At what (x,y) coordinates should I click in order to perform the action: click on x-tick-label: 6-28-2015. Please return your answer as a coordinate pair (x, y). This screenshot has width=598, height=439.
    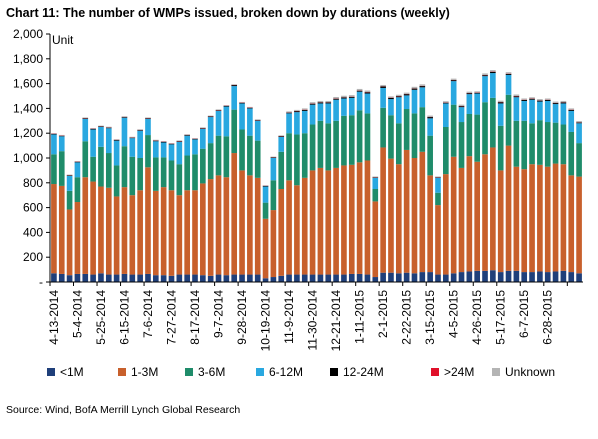
    Looking at the image, I should click on (548, 317).